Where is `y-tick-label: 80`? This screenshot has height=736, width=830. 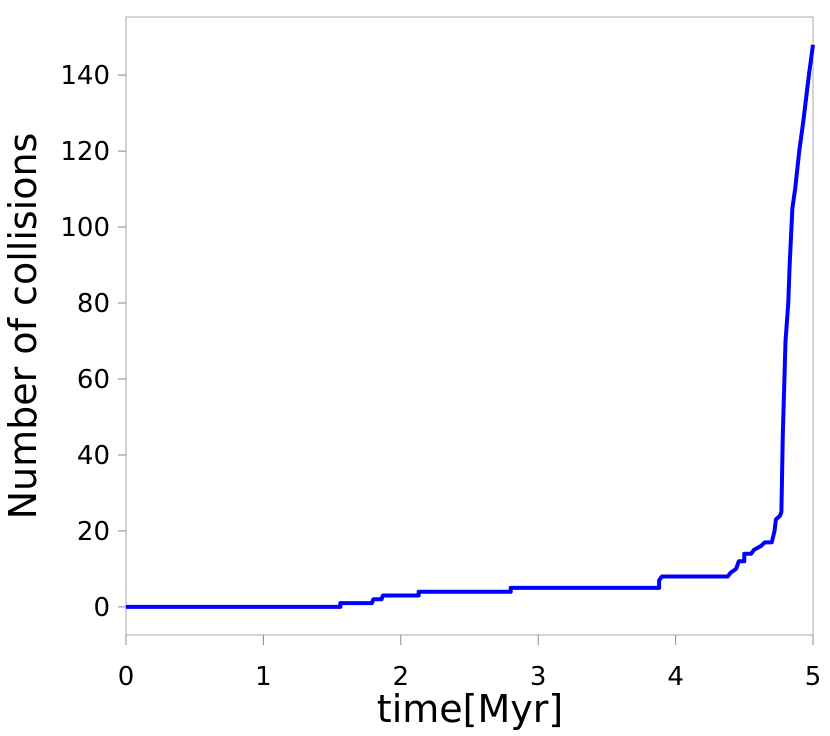 y-tick-label: 80 is located at coordinates (93, 304).